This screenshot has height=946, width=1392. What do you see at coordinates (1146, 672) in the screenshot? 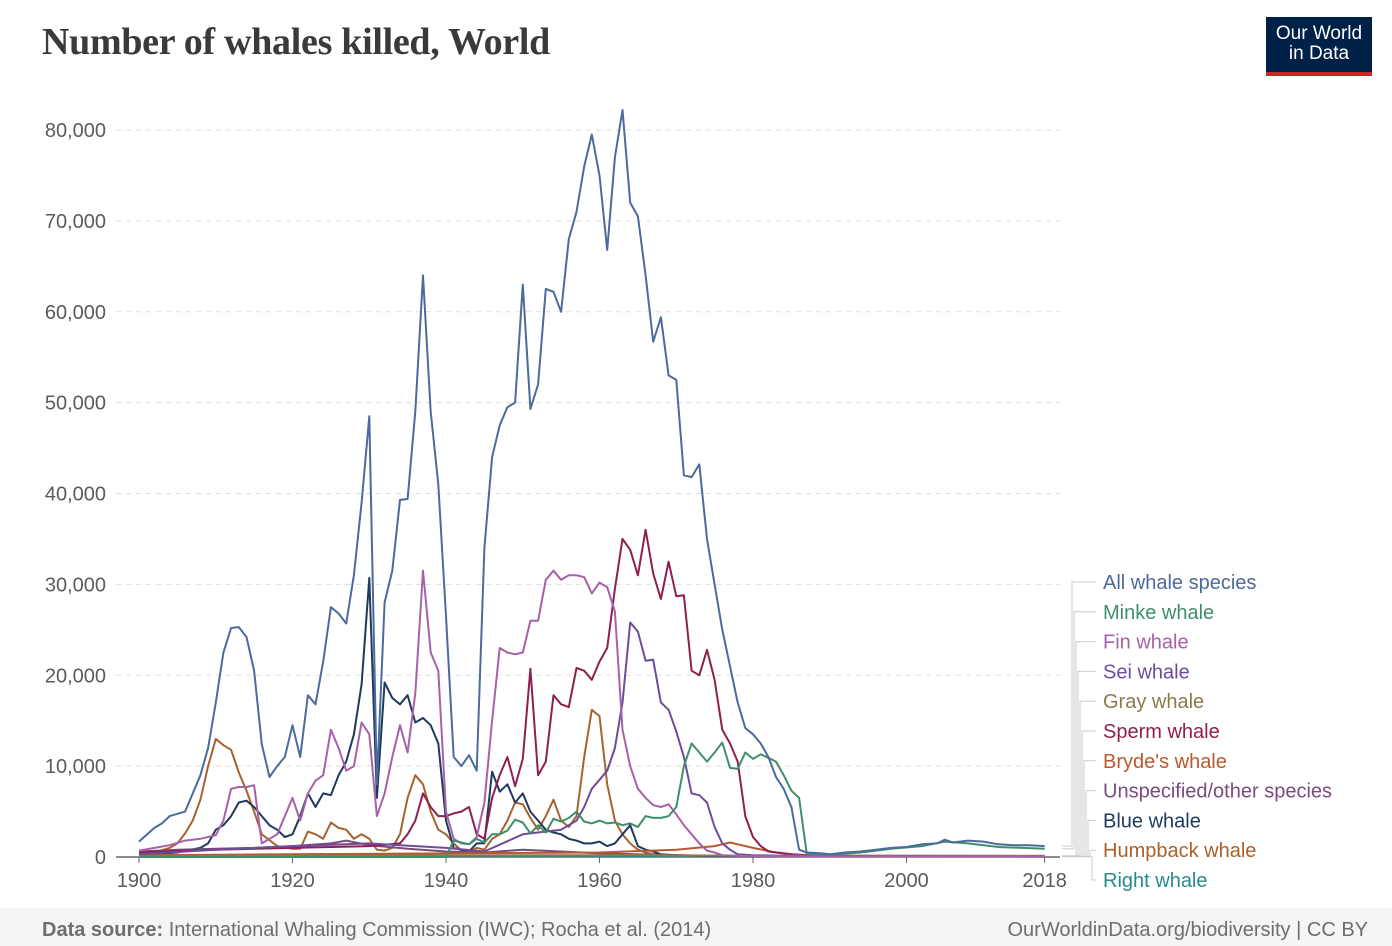
I see `legend-entry: Sei whale` at bounding box center [1146, 672].